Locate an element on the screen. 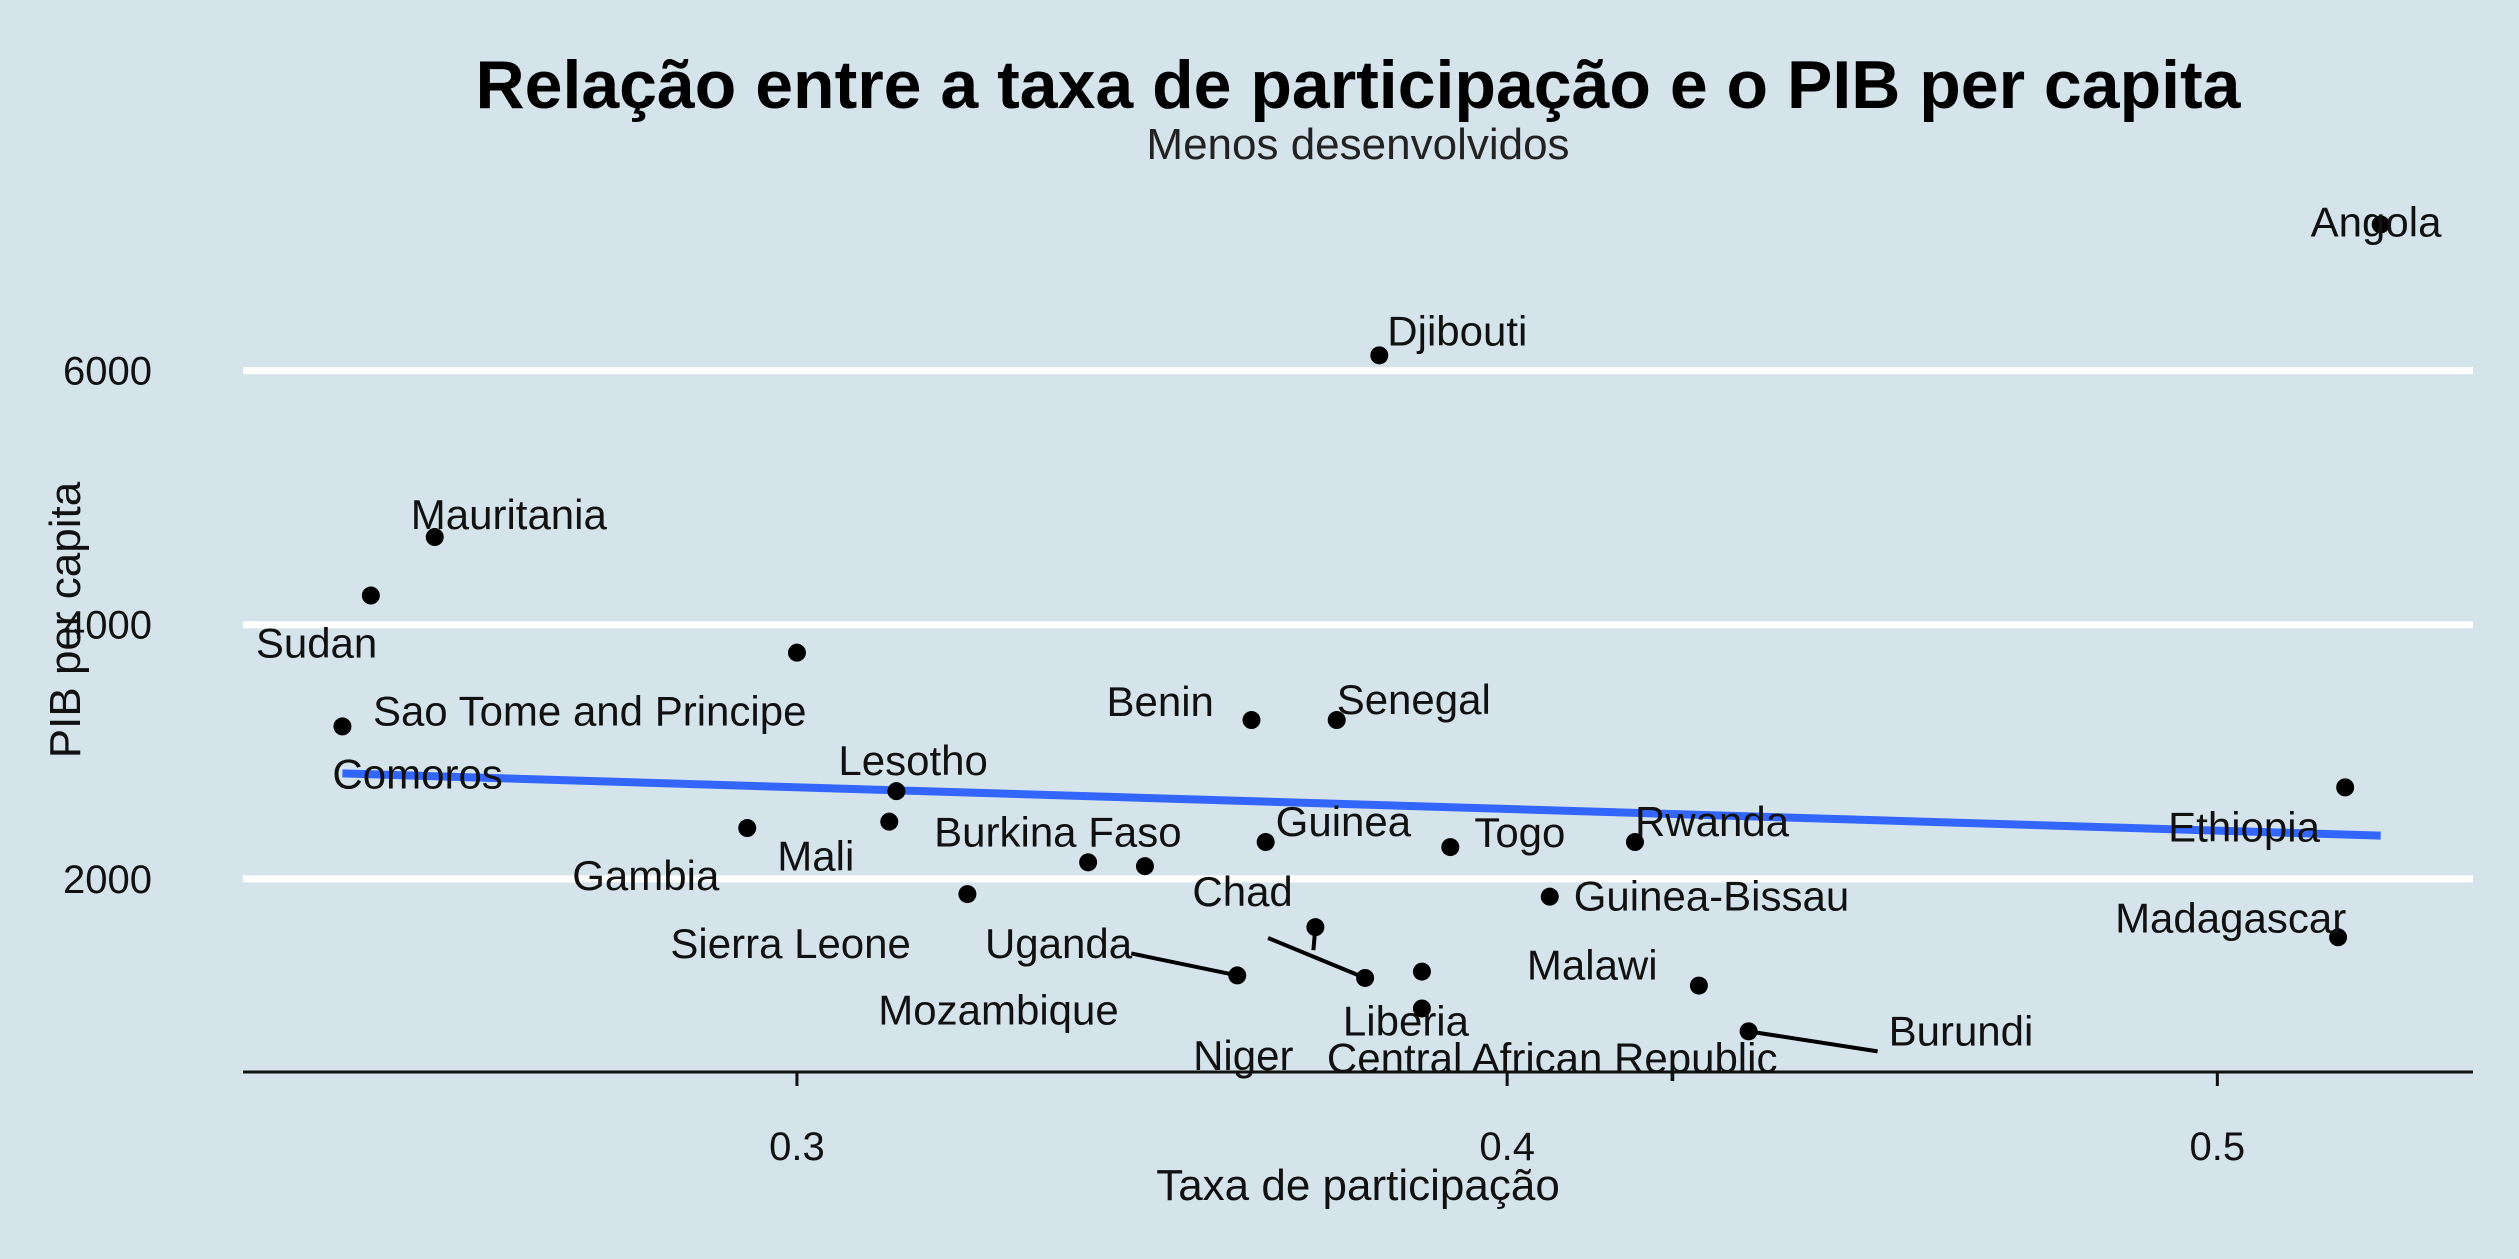 The height and width of the screenshot is (1259, 2519). point-label: Sao Tome and Principe is located at coordinates (590, 711).